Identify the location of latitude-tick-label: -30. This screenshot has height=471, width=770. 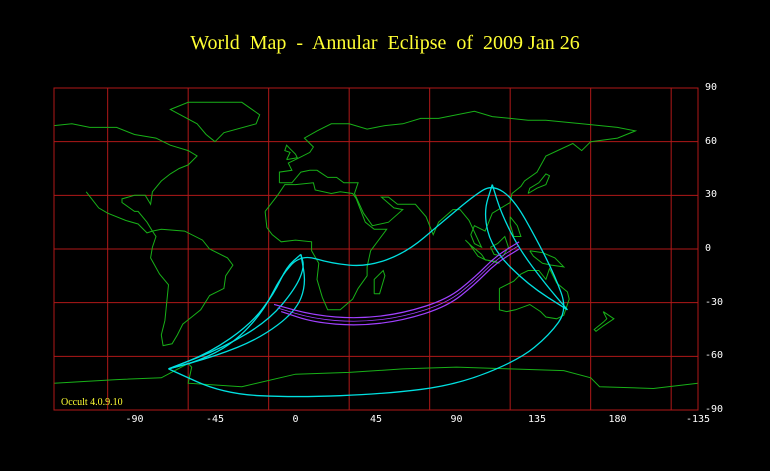
(714, 302).